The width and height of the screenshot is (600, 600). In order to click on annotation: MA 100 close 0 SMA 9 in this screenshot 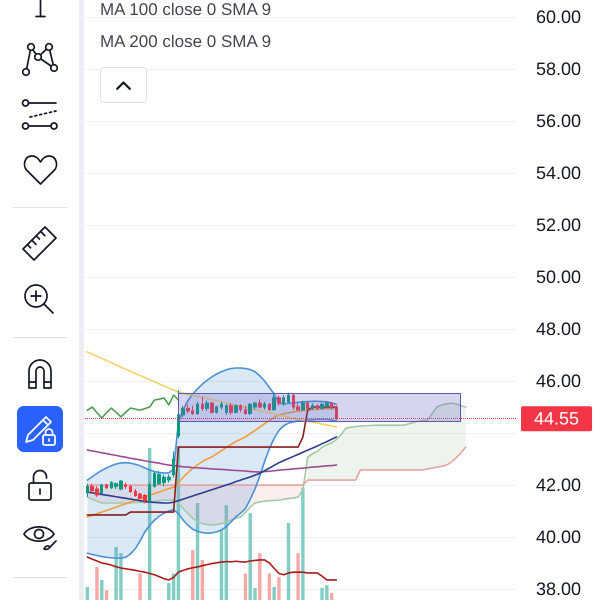, I will do `click(186, 10)`.